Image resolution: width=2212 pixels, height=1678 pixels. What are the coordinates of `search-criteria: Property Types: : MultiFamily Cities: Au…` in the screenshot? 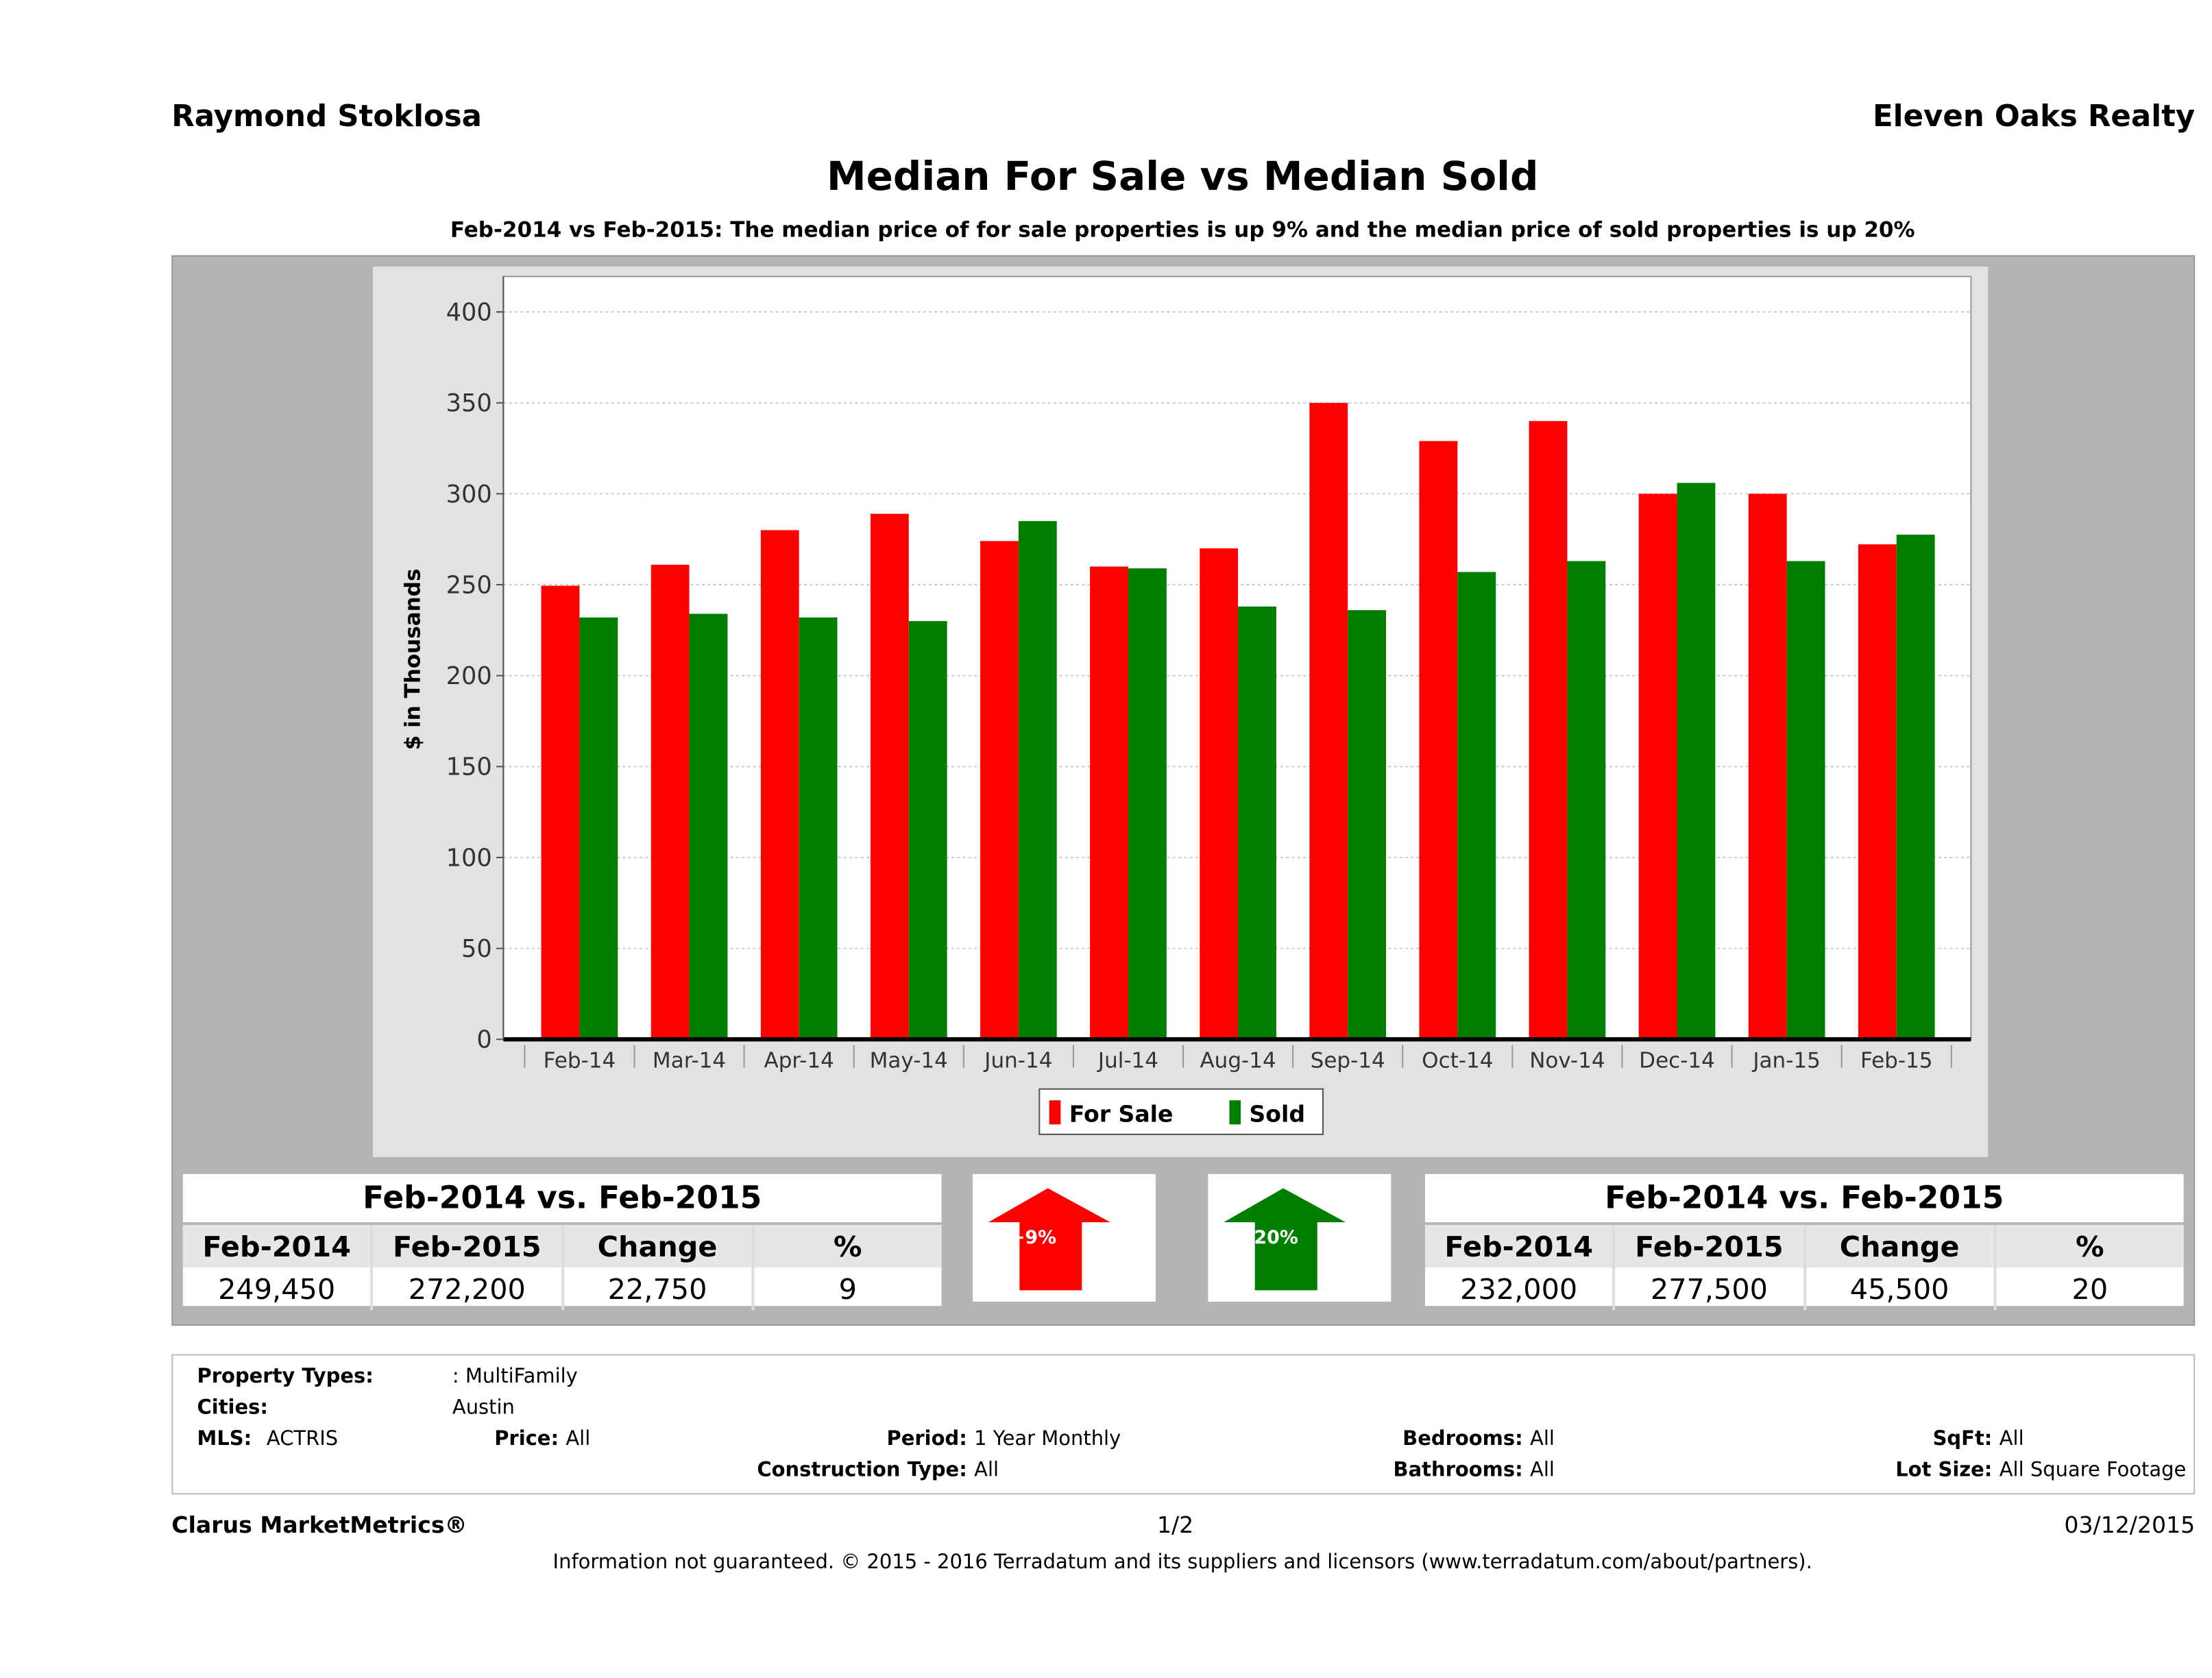 It's located at (1184, 1424).